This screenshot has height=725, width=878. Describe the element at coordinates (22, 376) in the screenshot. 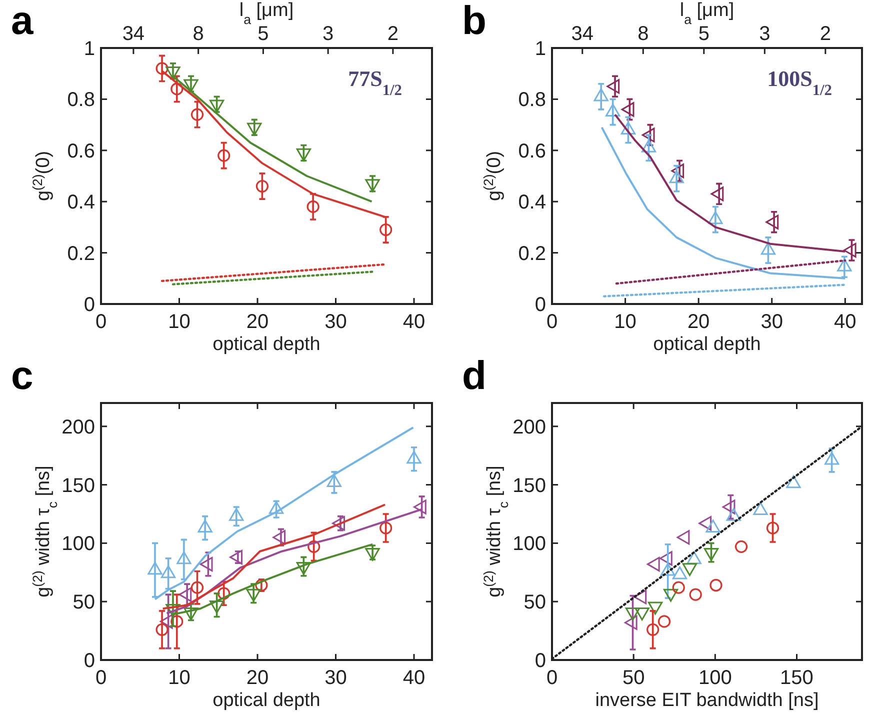

I see `chart-title: c` at that location.